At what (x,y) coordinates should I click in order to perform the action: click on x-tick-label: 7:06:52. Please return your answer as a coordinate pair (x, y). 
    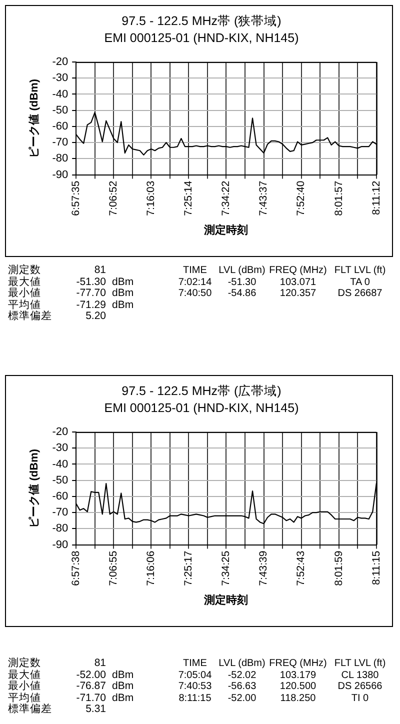
    Looking at the image, I should click on (114, 198).